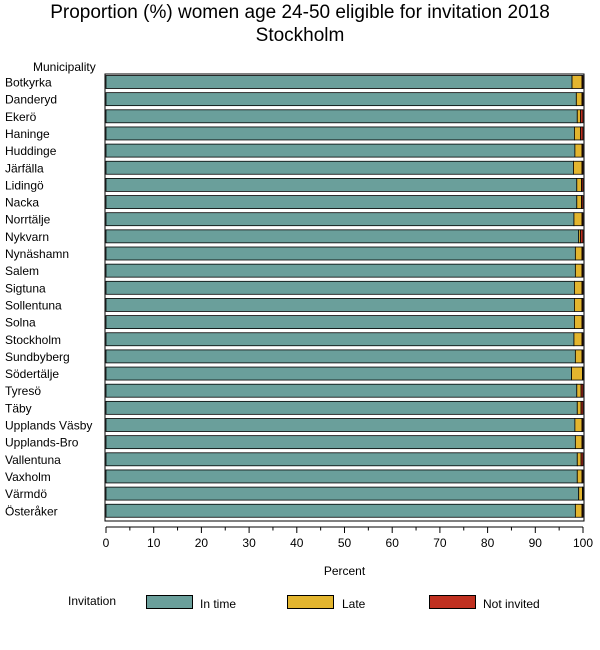  I want to click on legend-title: Invitation, so click(92, 601).